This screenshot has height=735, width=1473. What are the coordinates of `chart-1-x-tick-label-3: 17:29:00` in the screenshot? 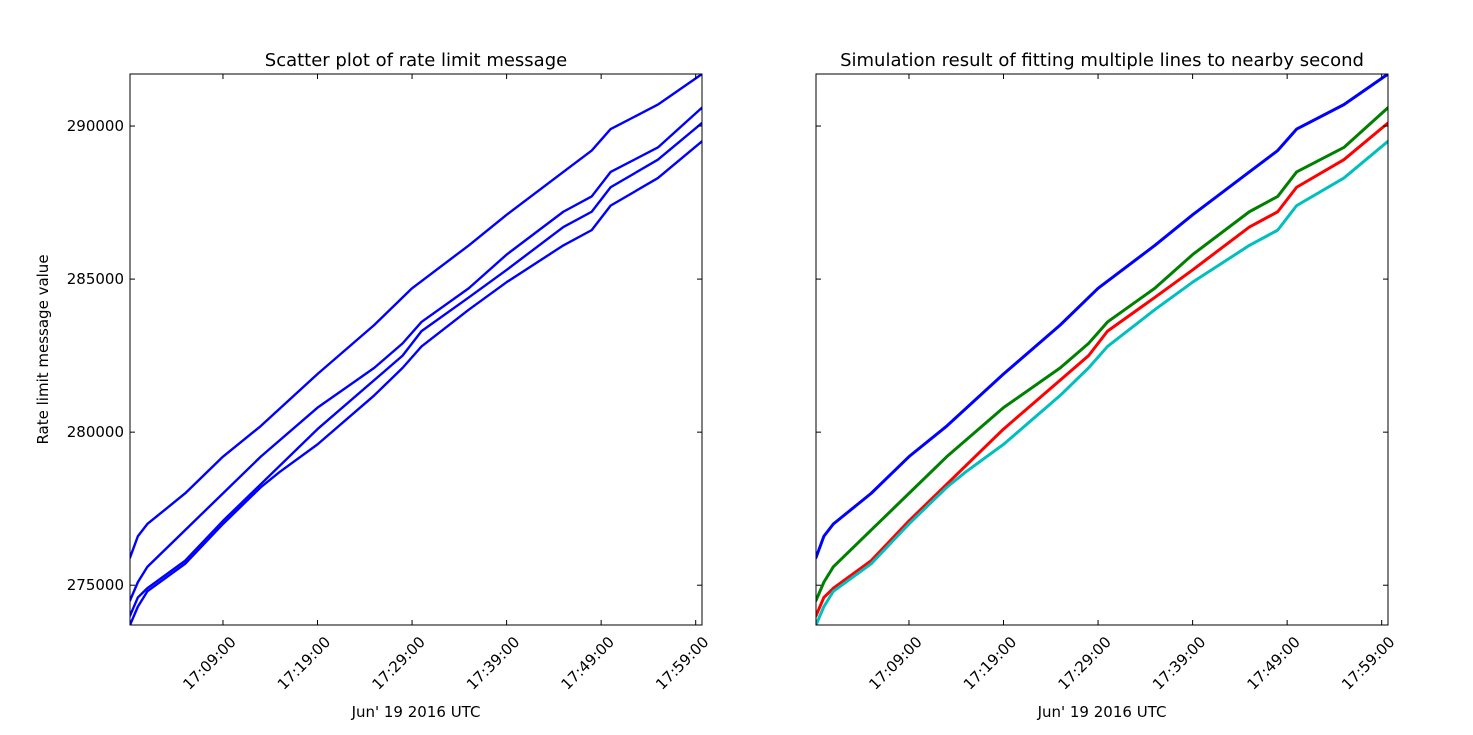 It's located at (398, 663).